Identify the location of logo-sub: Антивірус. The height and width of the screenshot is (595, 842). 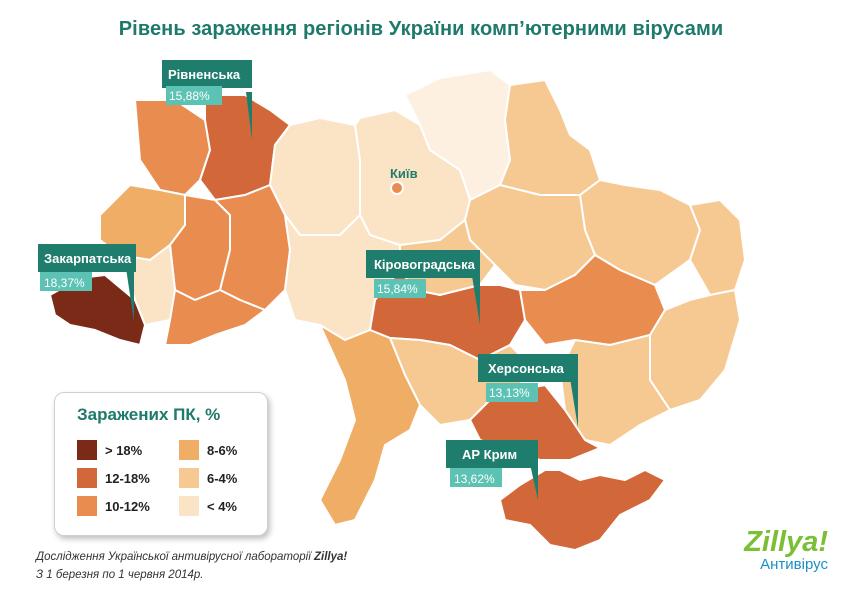
(794, 564).